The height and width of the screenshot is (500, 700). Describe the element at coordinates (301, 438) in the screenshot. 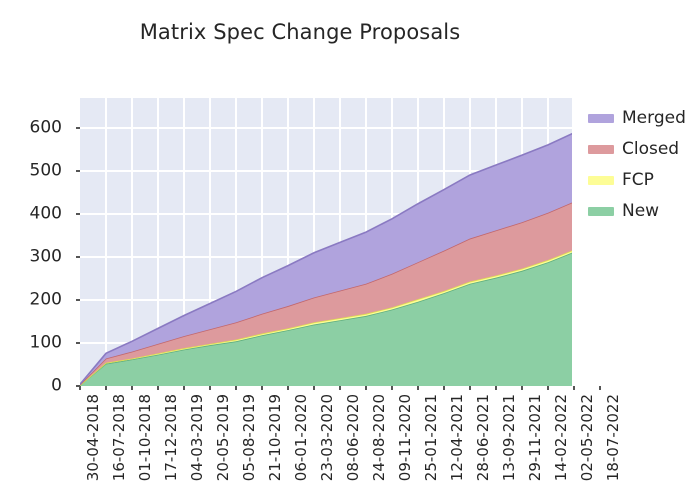

I see `x-axis-tick-label: 06-01-2020` at that location.